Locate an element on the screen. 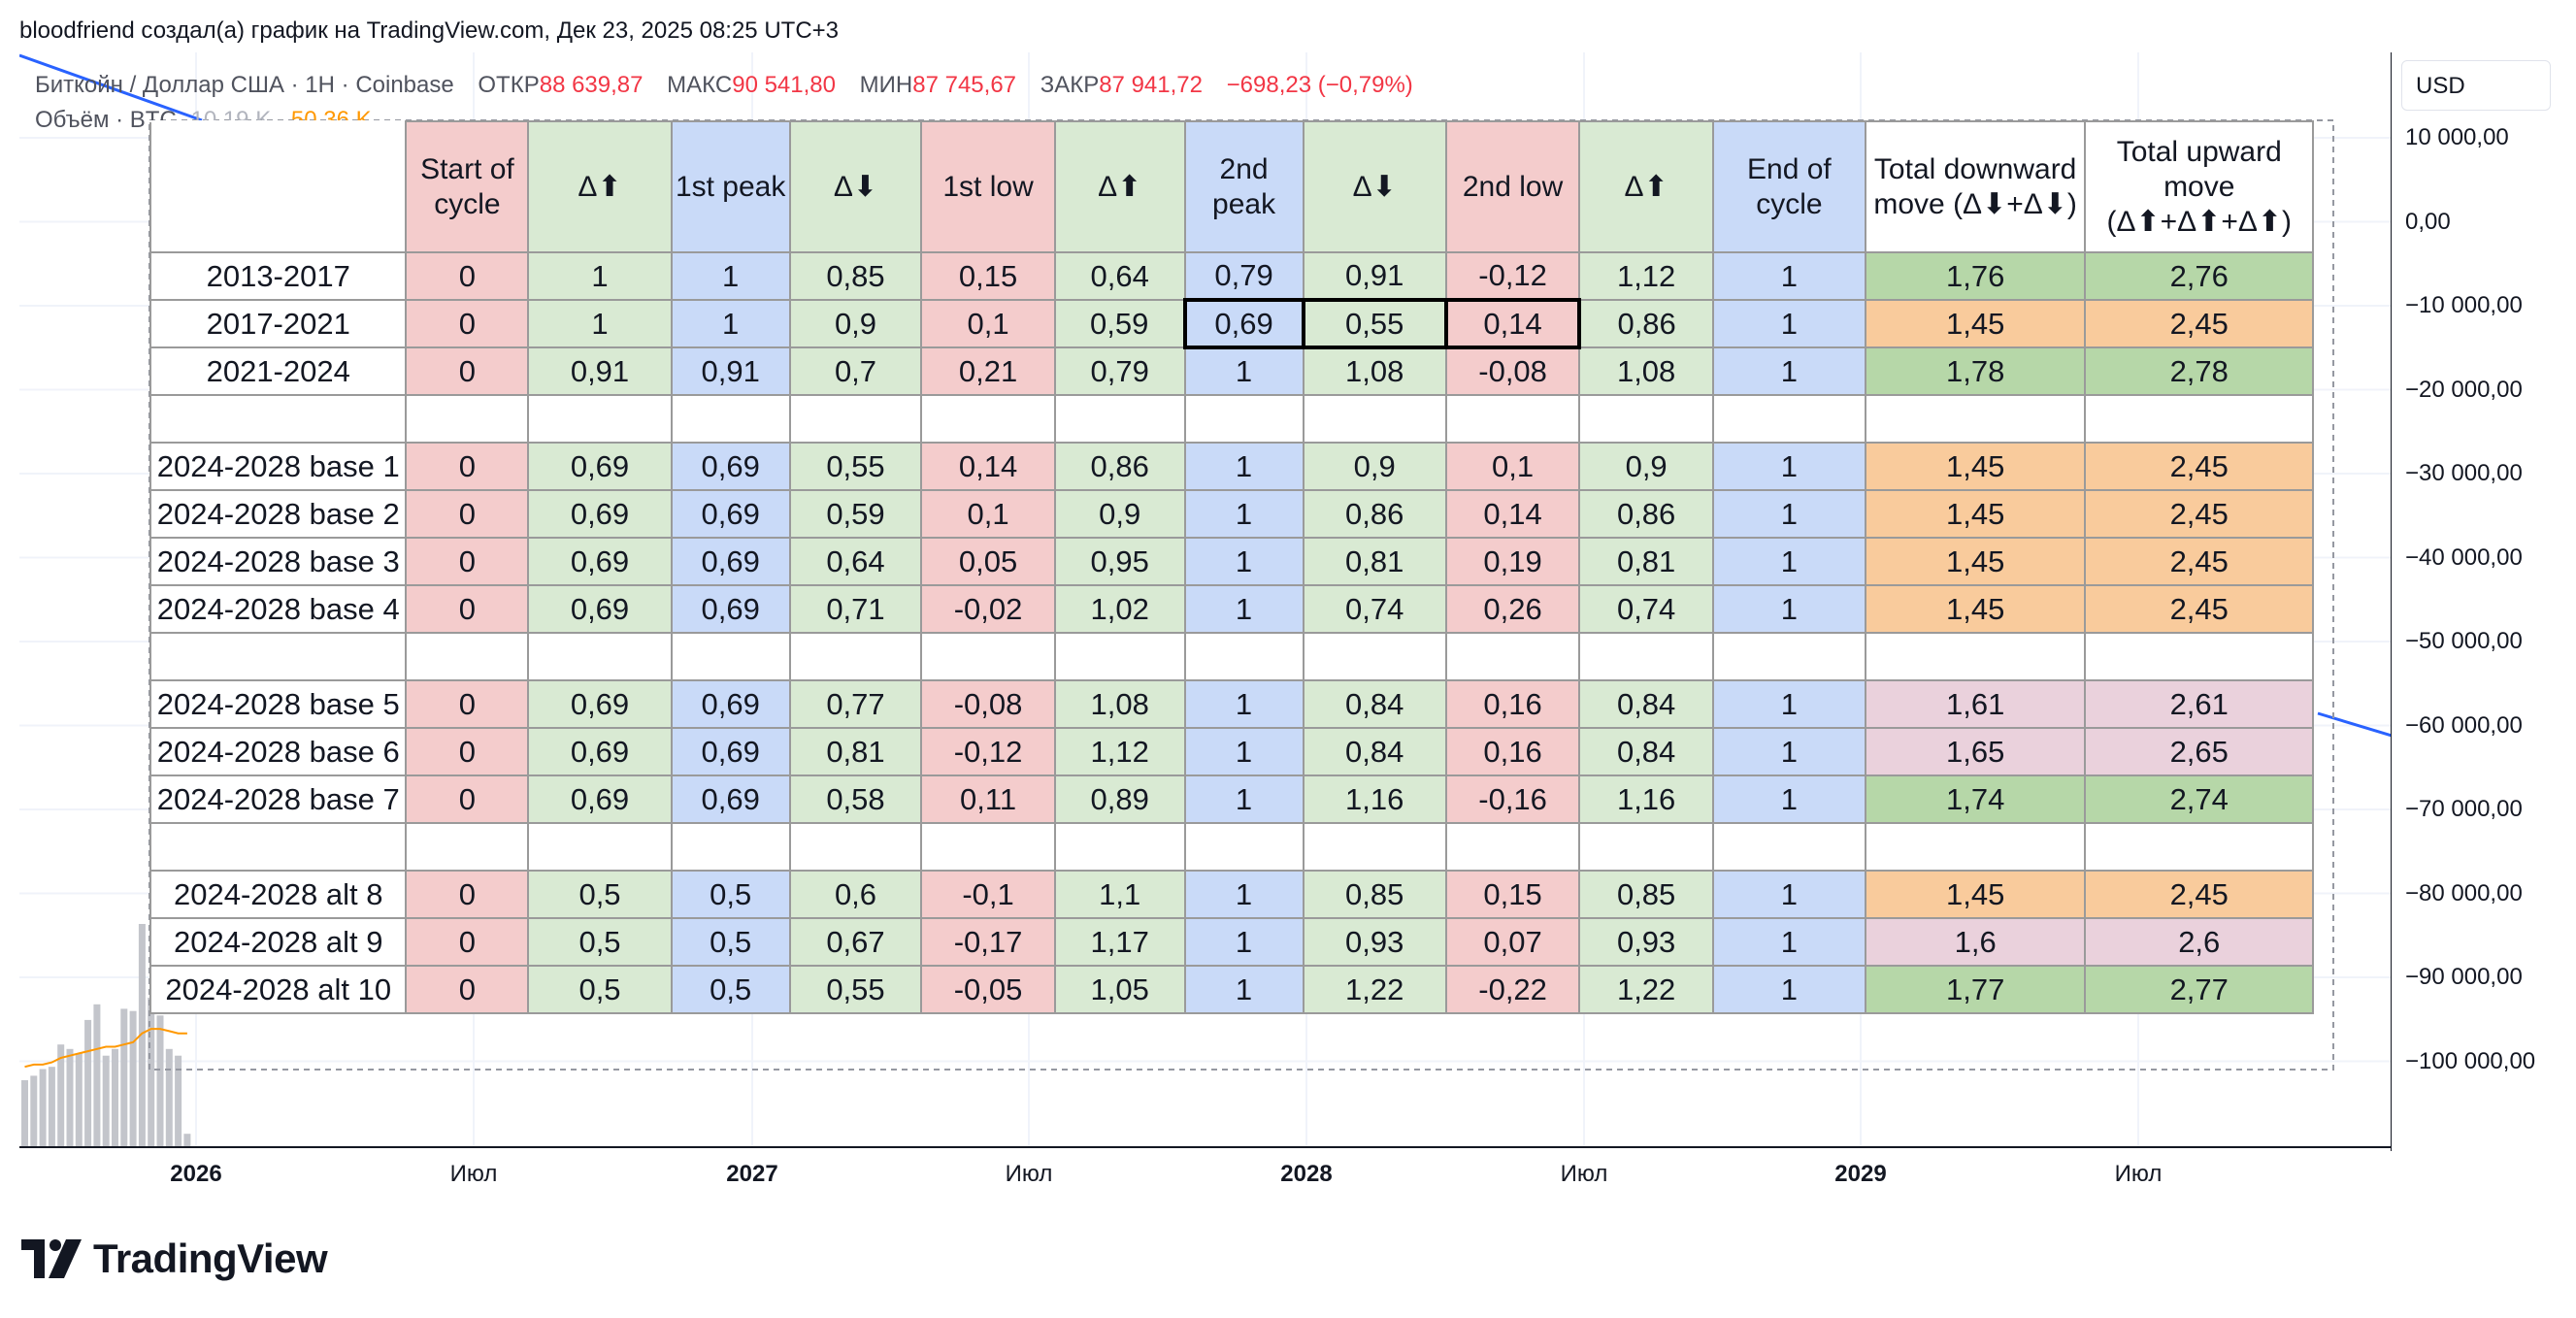  row-label: 2021-2024 is located at coordinates (278, 371).